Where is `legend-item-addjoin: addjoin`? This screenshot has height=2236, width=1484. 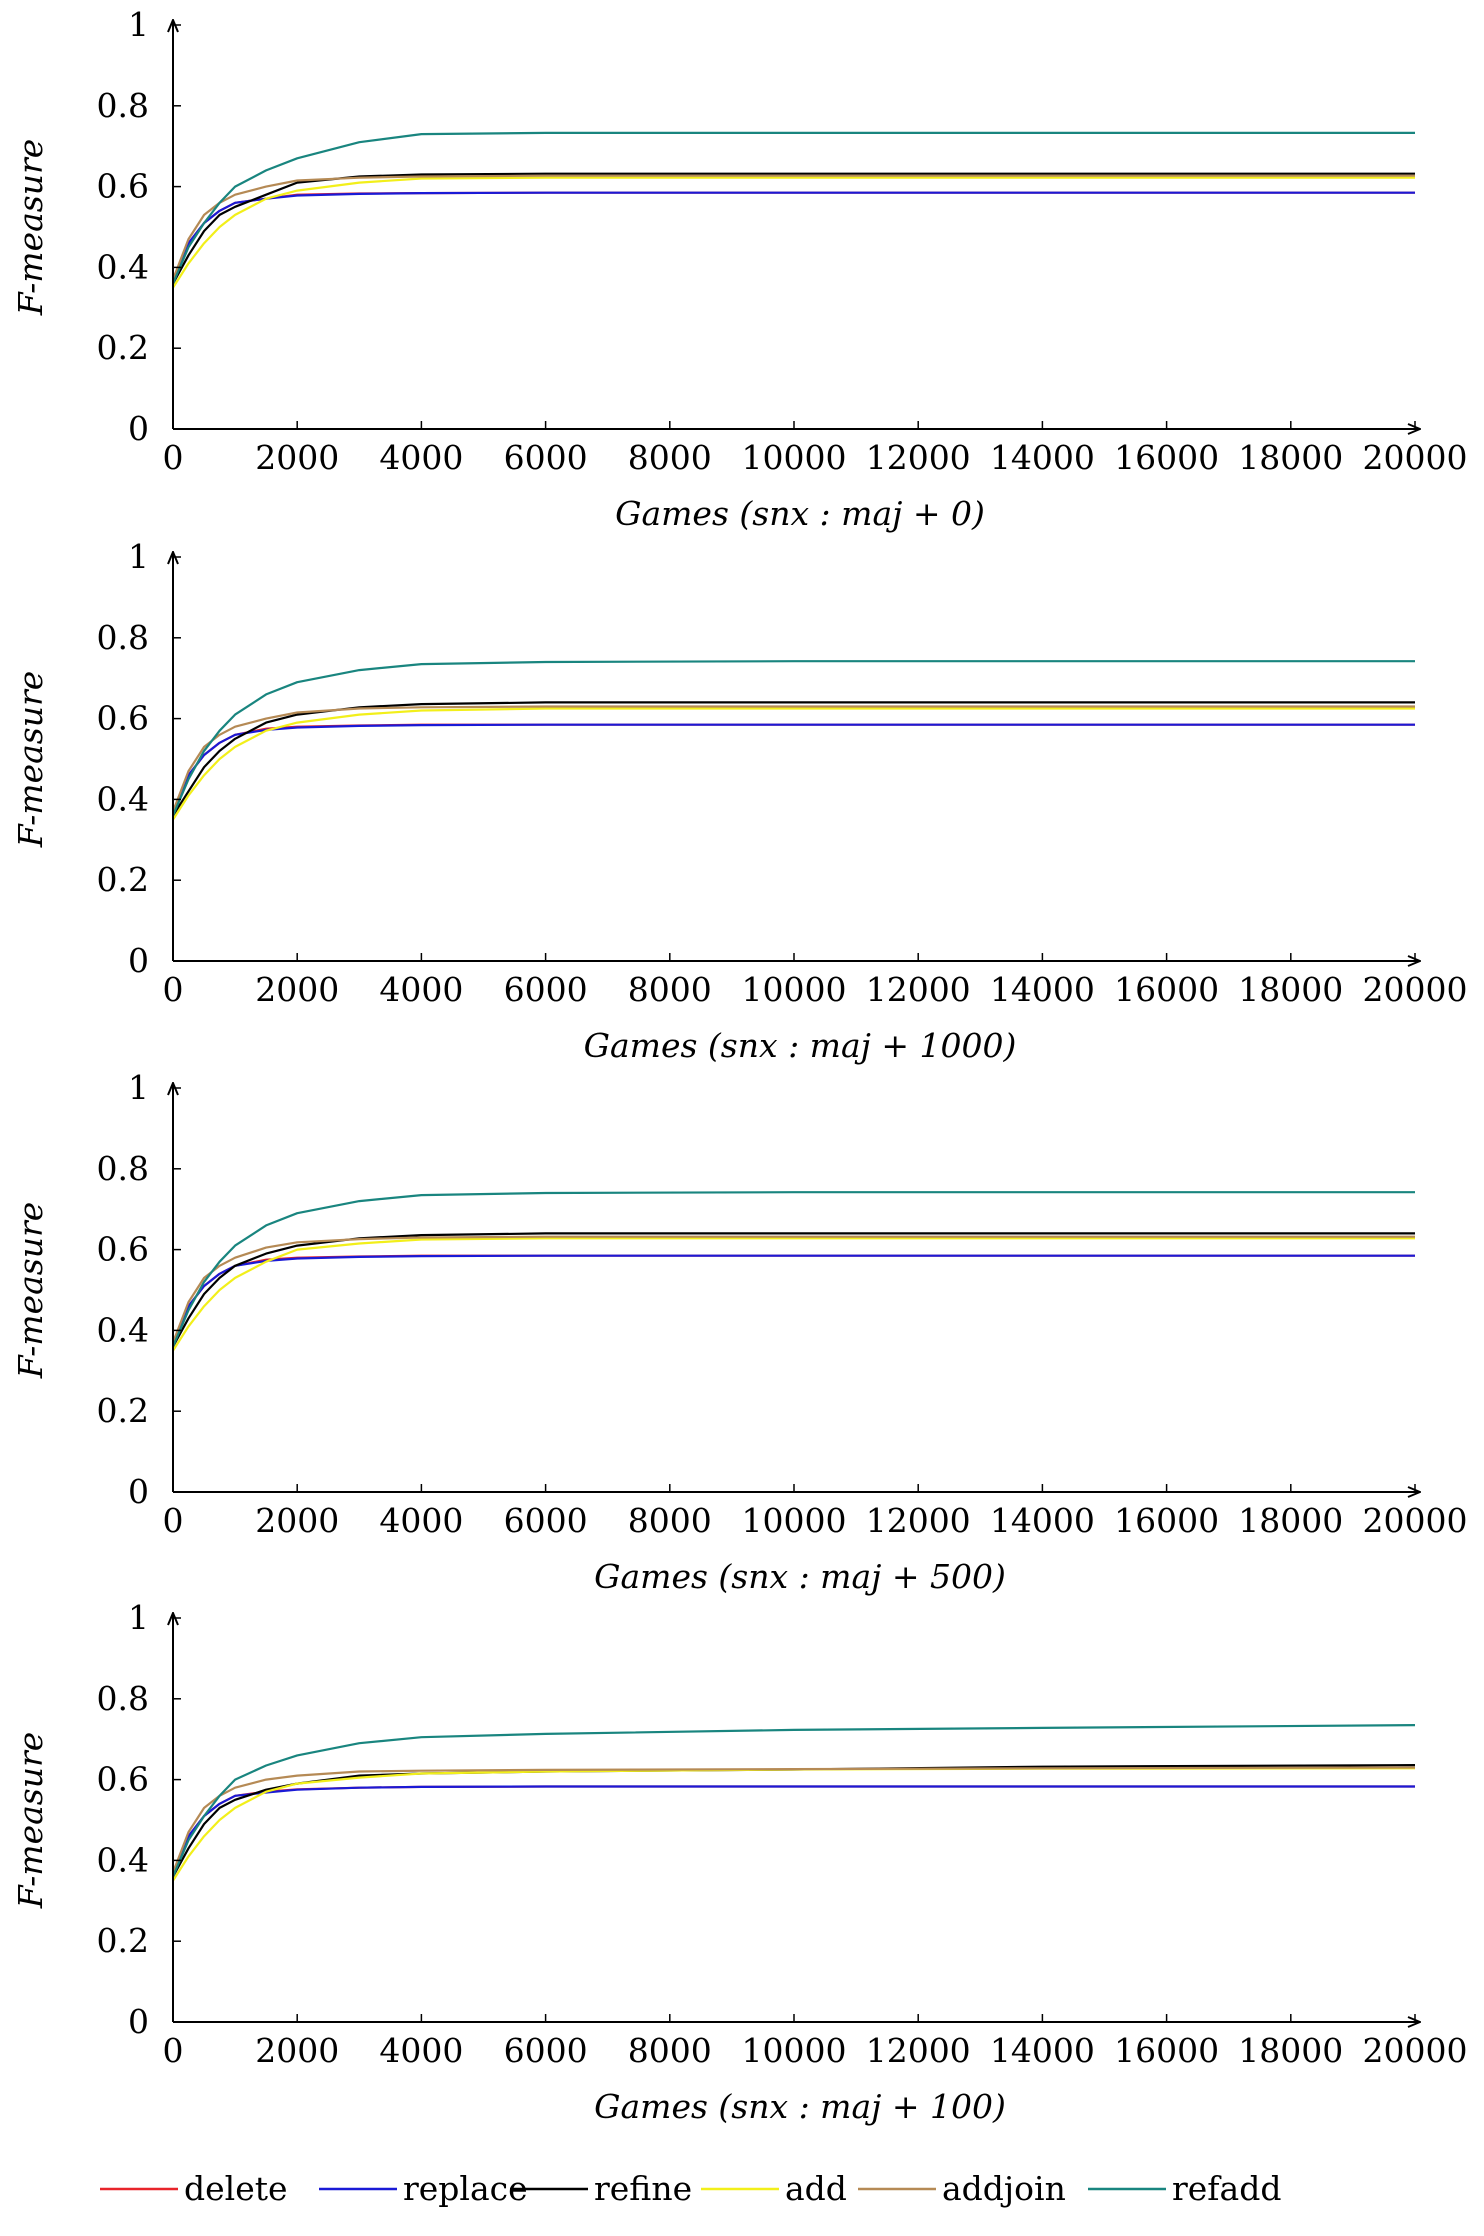 legend-item-addjoin: addjoin is located at coordinates (962, 2188).